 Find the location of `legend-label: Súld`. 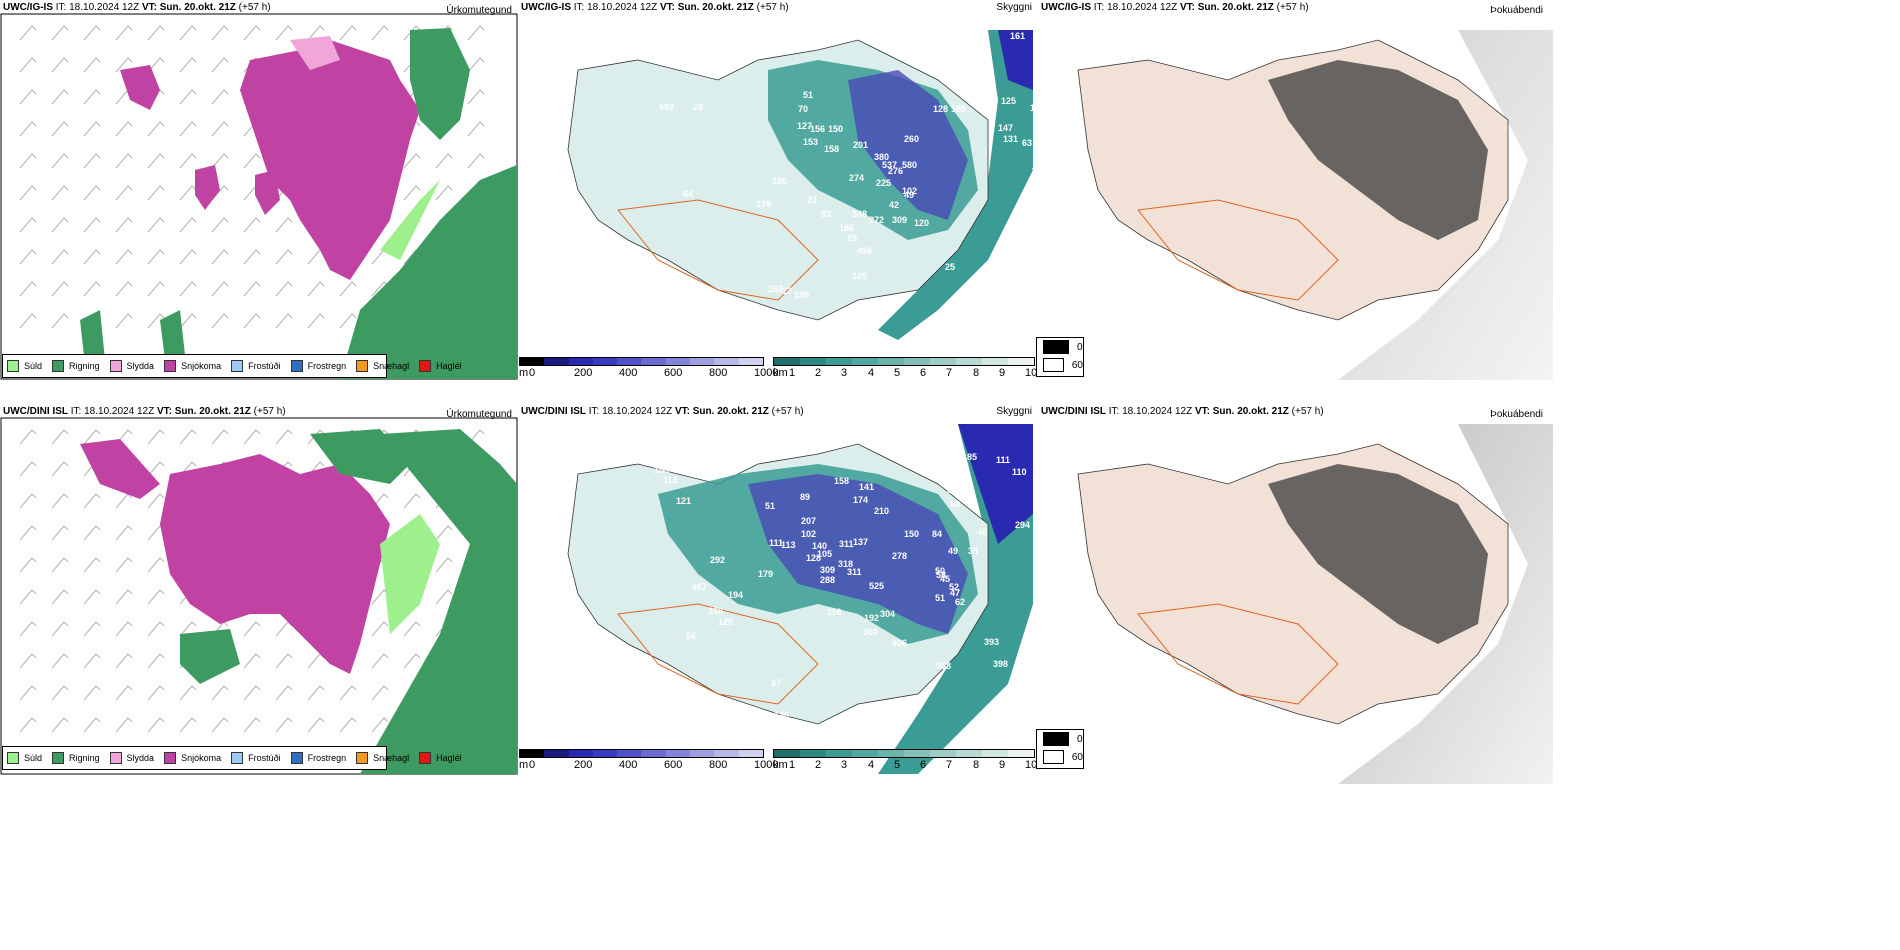

legend-label: Súld is located at coordinates (33, 758).